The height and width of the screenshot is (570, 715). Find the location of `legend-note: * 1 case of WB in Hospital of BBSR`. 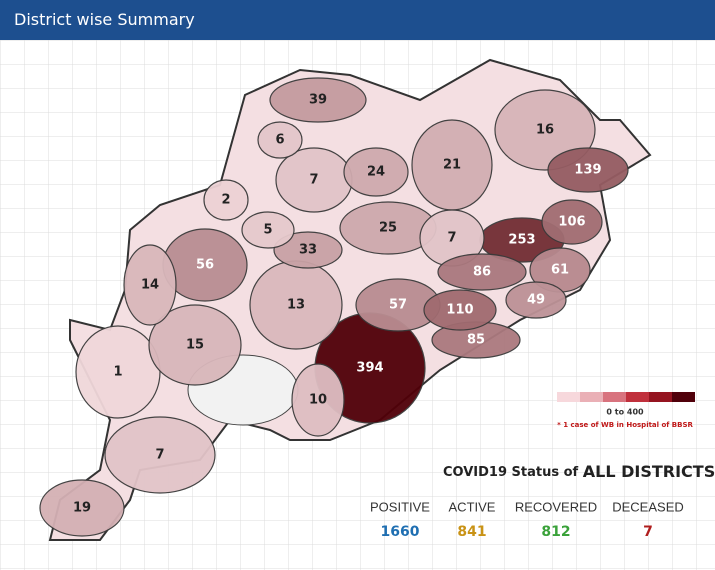

legend-note: * 1 case of WB in Hospital of BBSR is located at coordinates (625, 425).